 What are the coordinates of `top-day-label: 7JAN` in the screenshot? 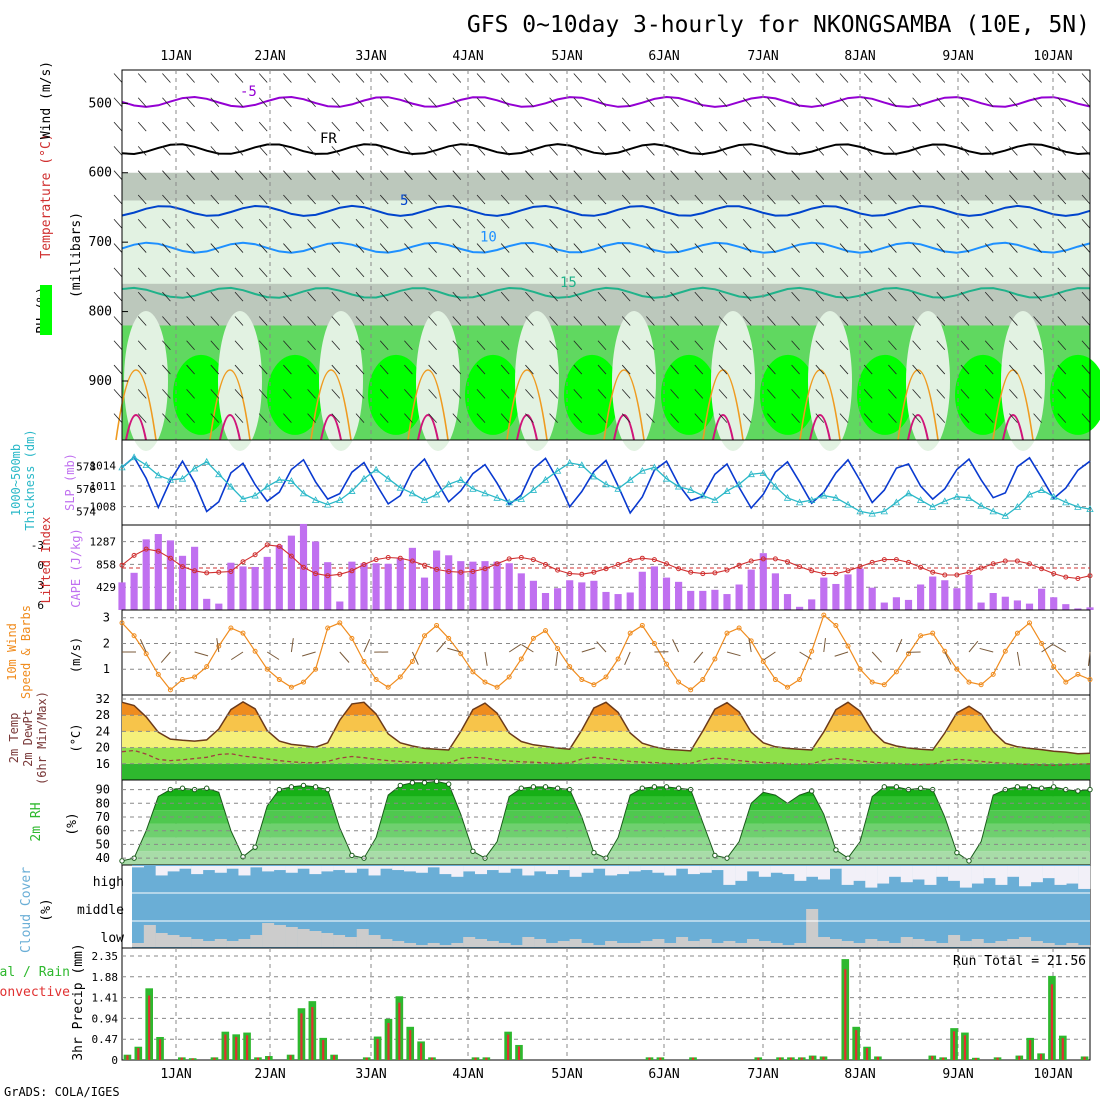 It's located at (762, 56).